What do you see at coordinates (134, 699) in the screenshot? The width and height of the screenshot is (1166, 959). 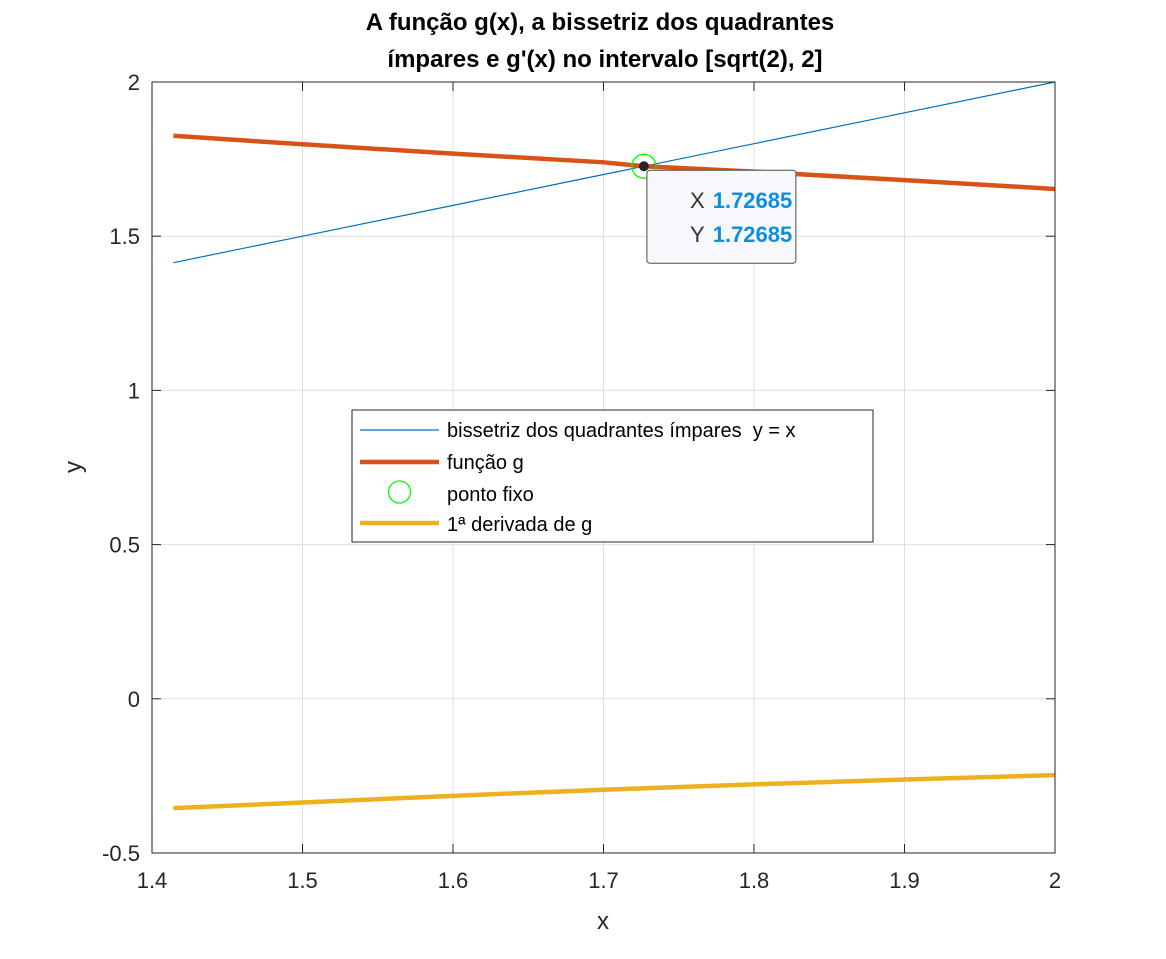 I see `y-tick-label: 0` at bounding box center [134, 699].